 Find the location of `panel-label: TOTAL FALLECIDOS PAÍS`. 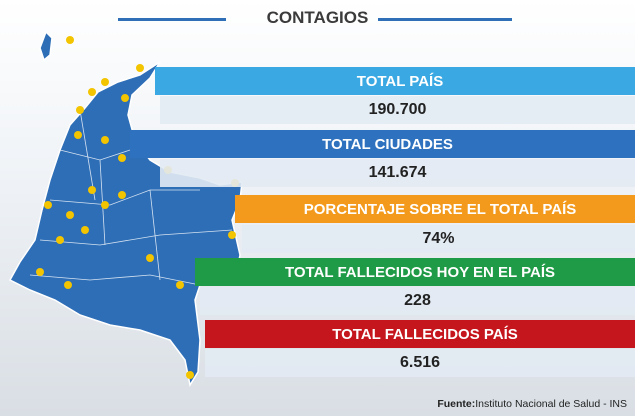

panel-label: TOTAL FALLECIDOS PAÍS is located at coordinates (420, 334).